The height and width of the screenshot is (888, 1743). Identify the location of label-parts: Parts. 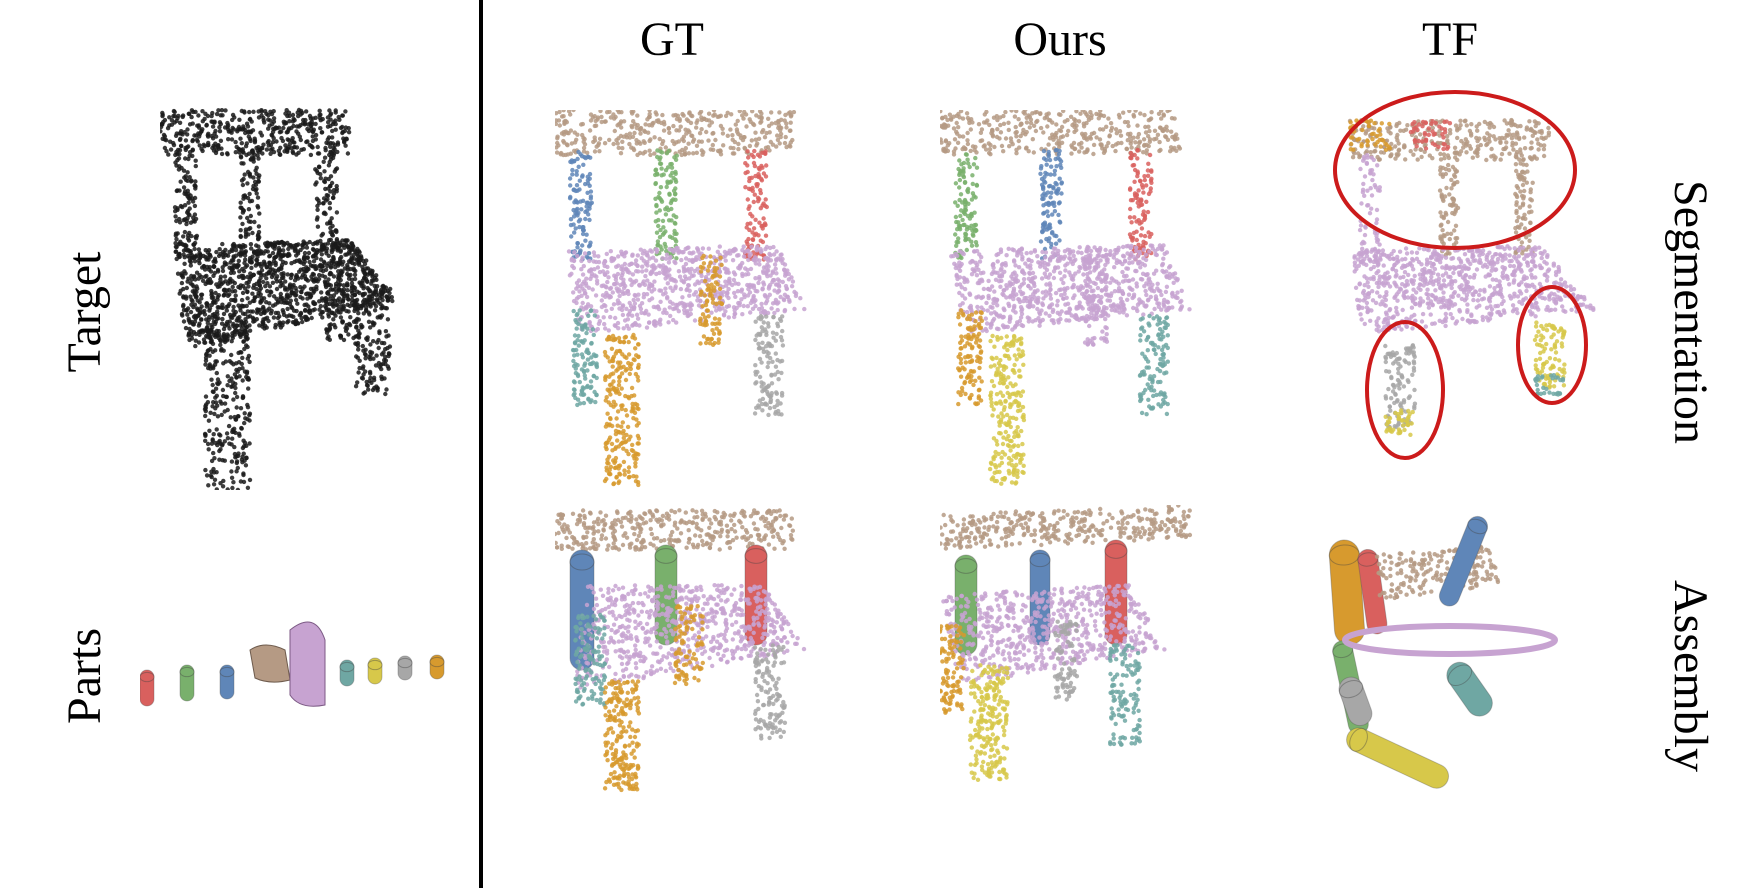
(84, 676).